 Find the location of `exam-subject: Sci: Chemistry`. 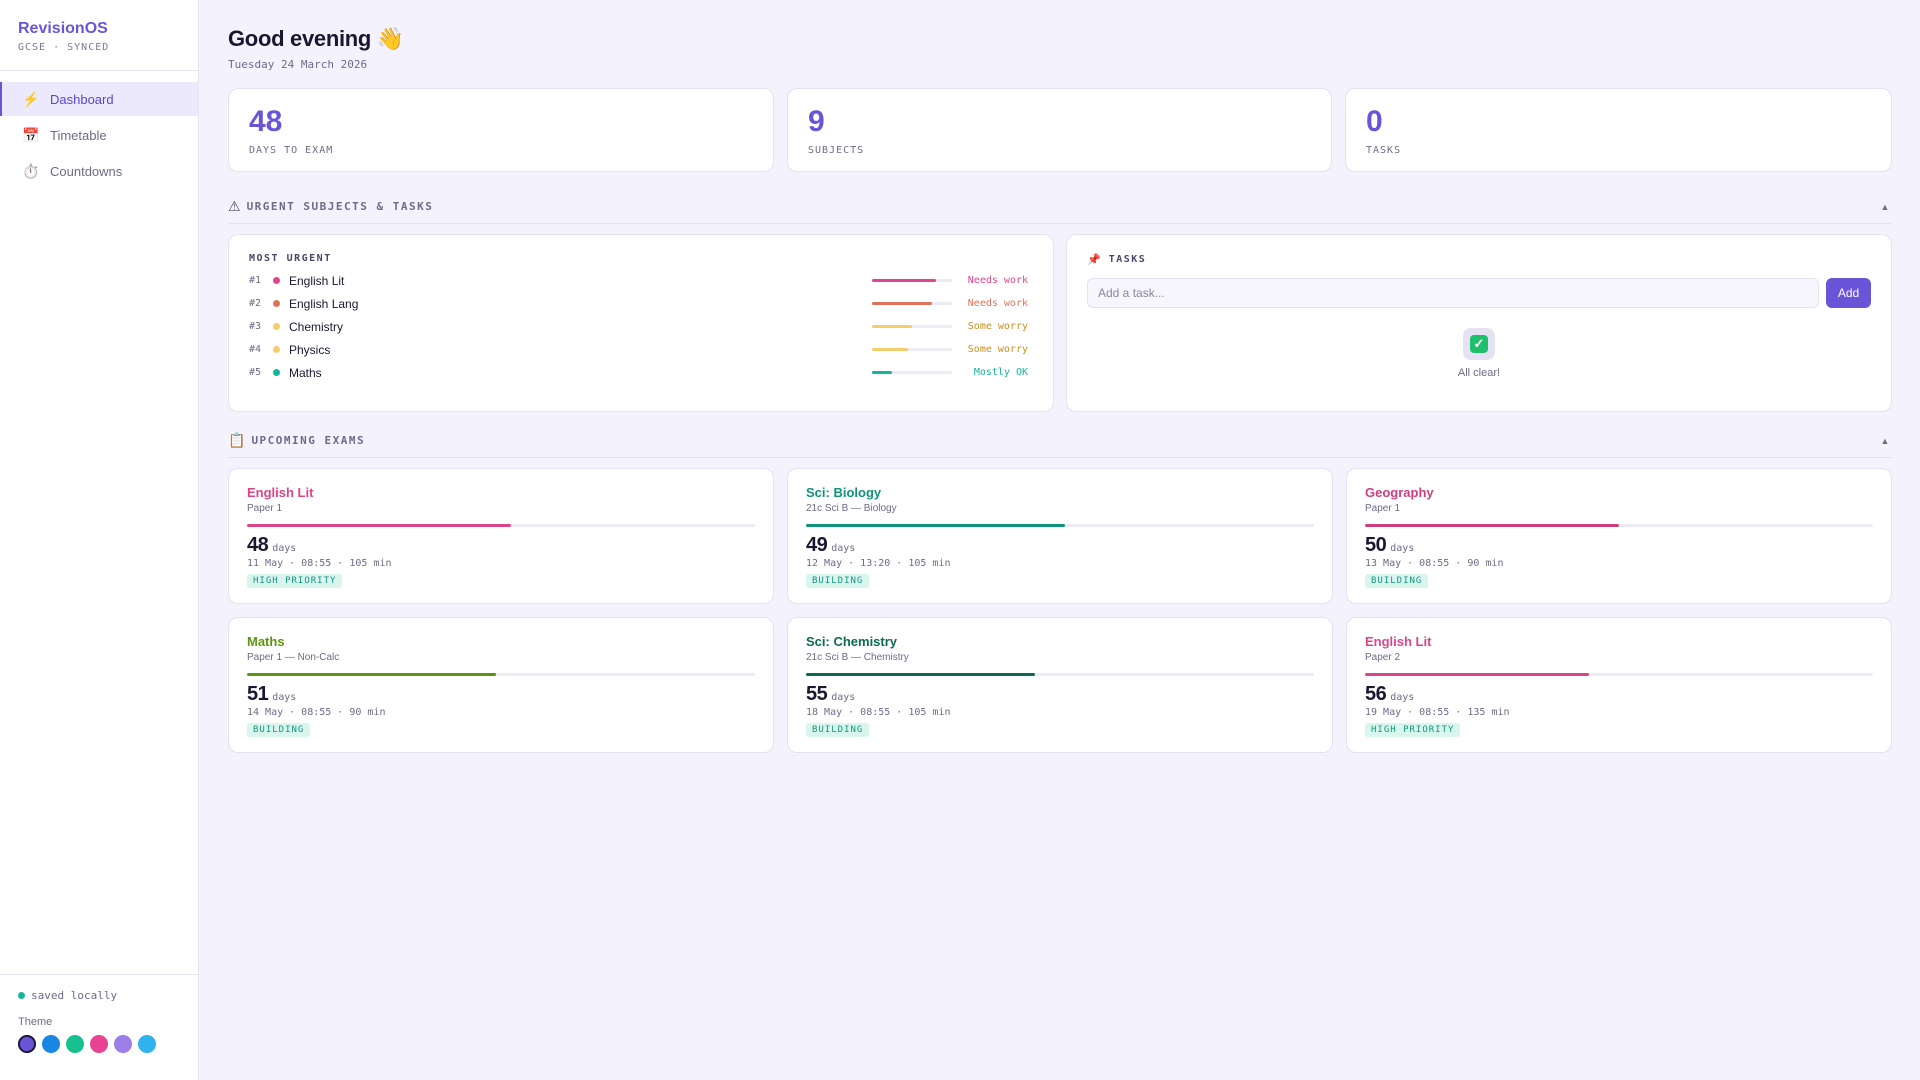

exam-subject: Sci: Chemistry is located at coordinates (852, 641).